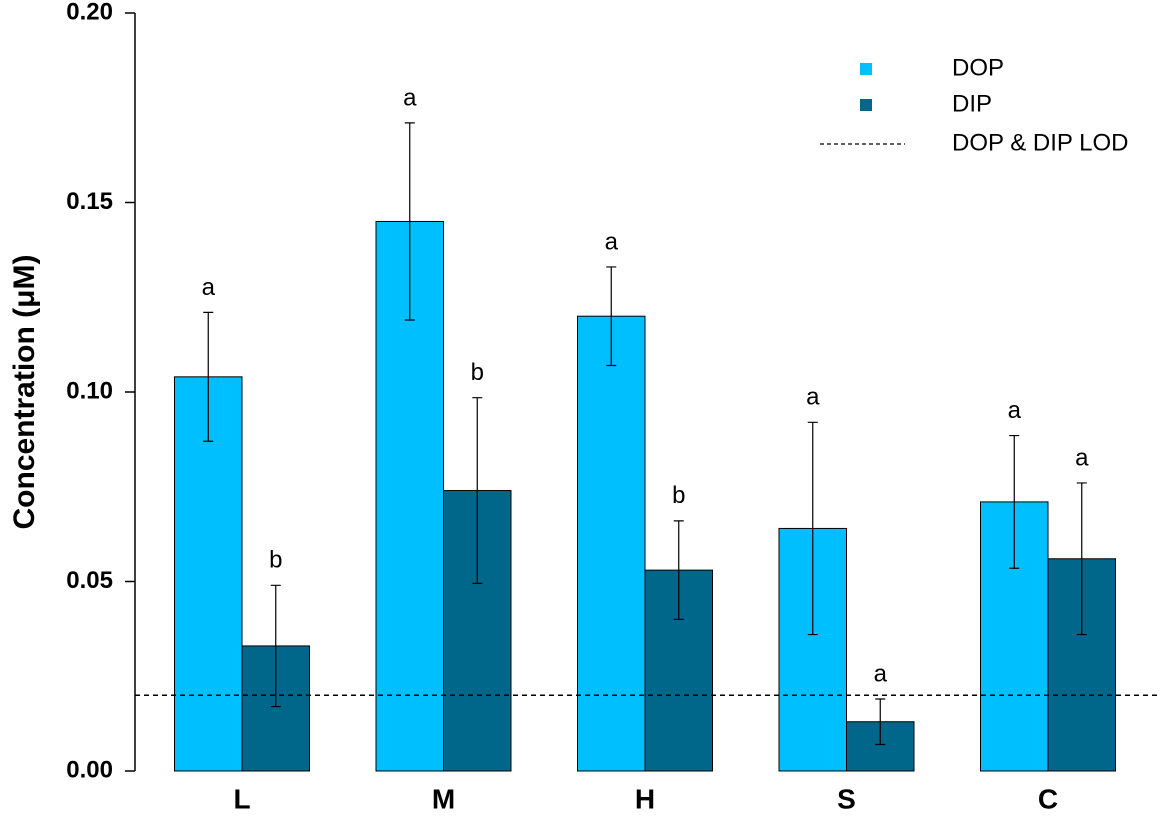 The width and height of the screenshot is (1160, 816). What do you see at coordinates (89, 390) in the screenshot?
I see `y-tick-label: 0.10` at bounding box center [89, 390].